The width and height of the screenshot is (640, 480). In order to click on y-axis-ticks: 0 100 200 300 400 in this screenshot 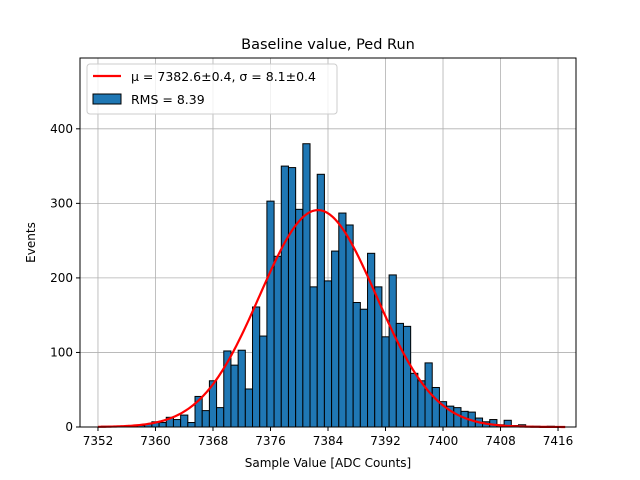, I will do `click(65, 278)`.